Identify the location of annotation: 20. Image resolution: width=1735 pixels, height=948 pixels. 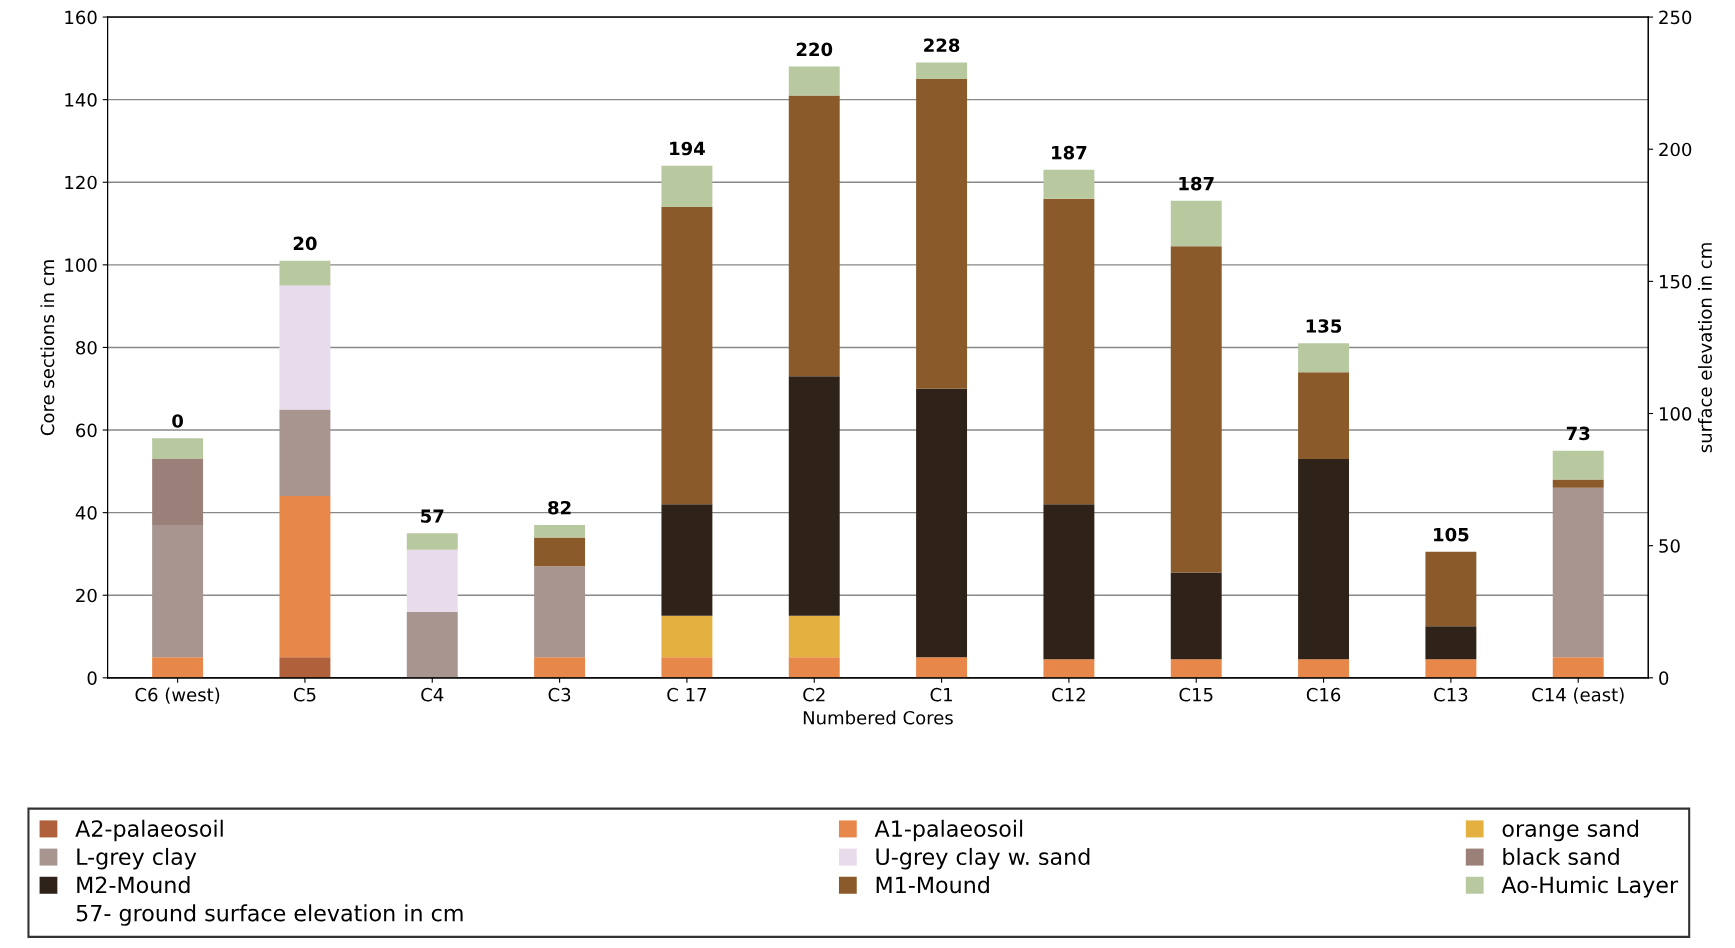
(305, 243).